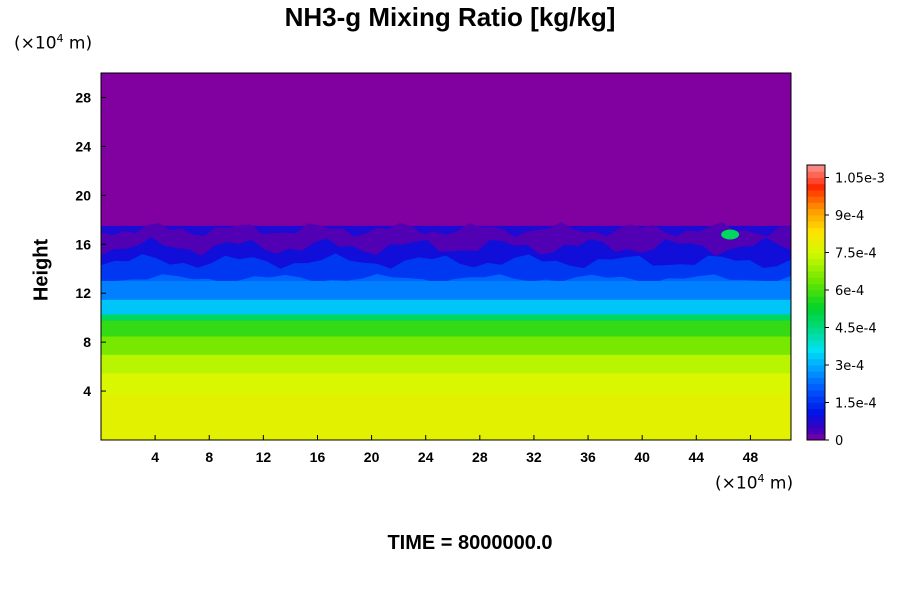 This screenshot has width=900, height=600. Describe the element at coordinates (318, 457) in the screenshot. I see `x-tick-label: 16` at that location.